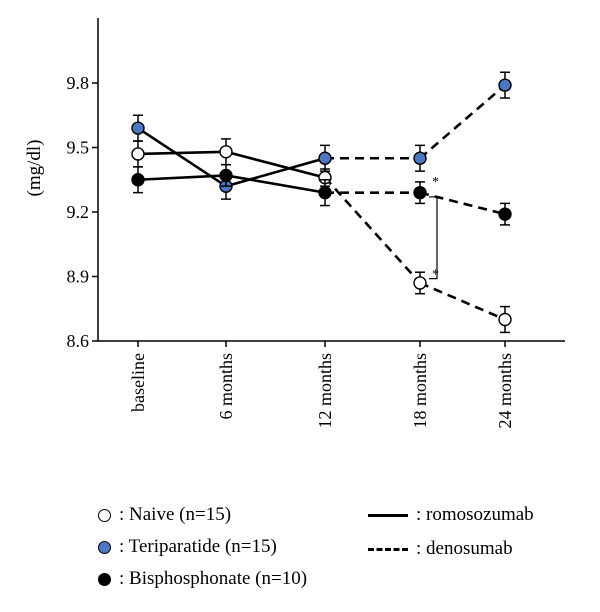  I want to click on x-tick-label: 18 months, so click(420, 391).